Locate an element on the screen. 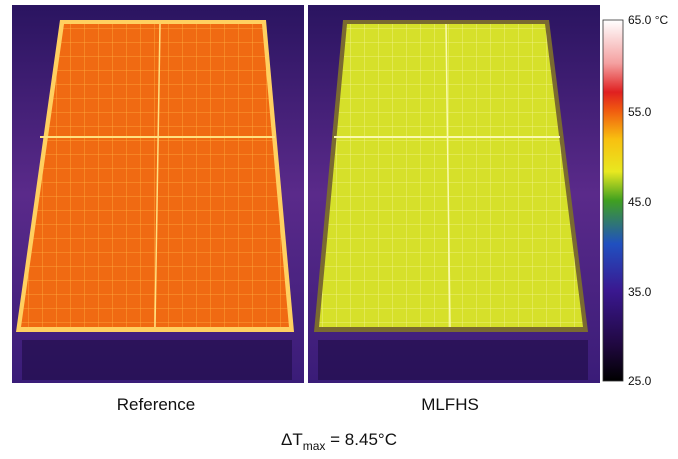  colorbar is located at coordinates (613, 200).